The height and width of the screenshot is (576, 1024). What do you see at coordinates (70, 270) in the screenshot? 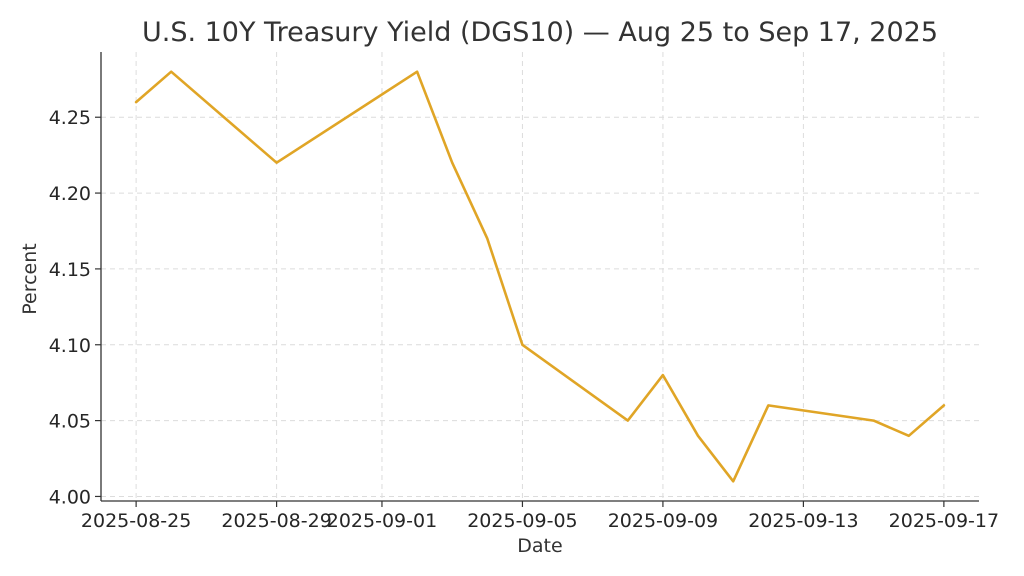
I see `y-tick-label: 4.15` at bounding box center [70, 270].